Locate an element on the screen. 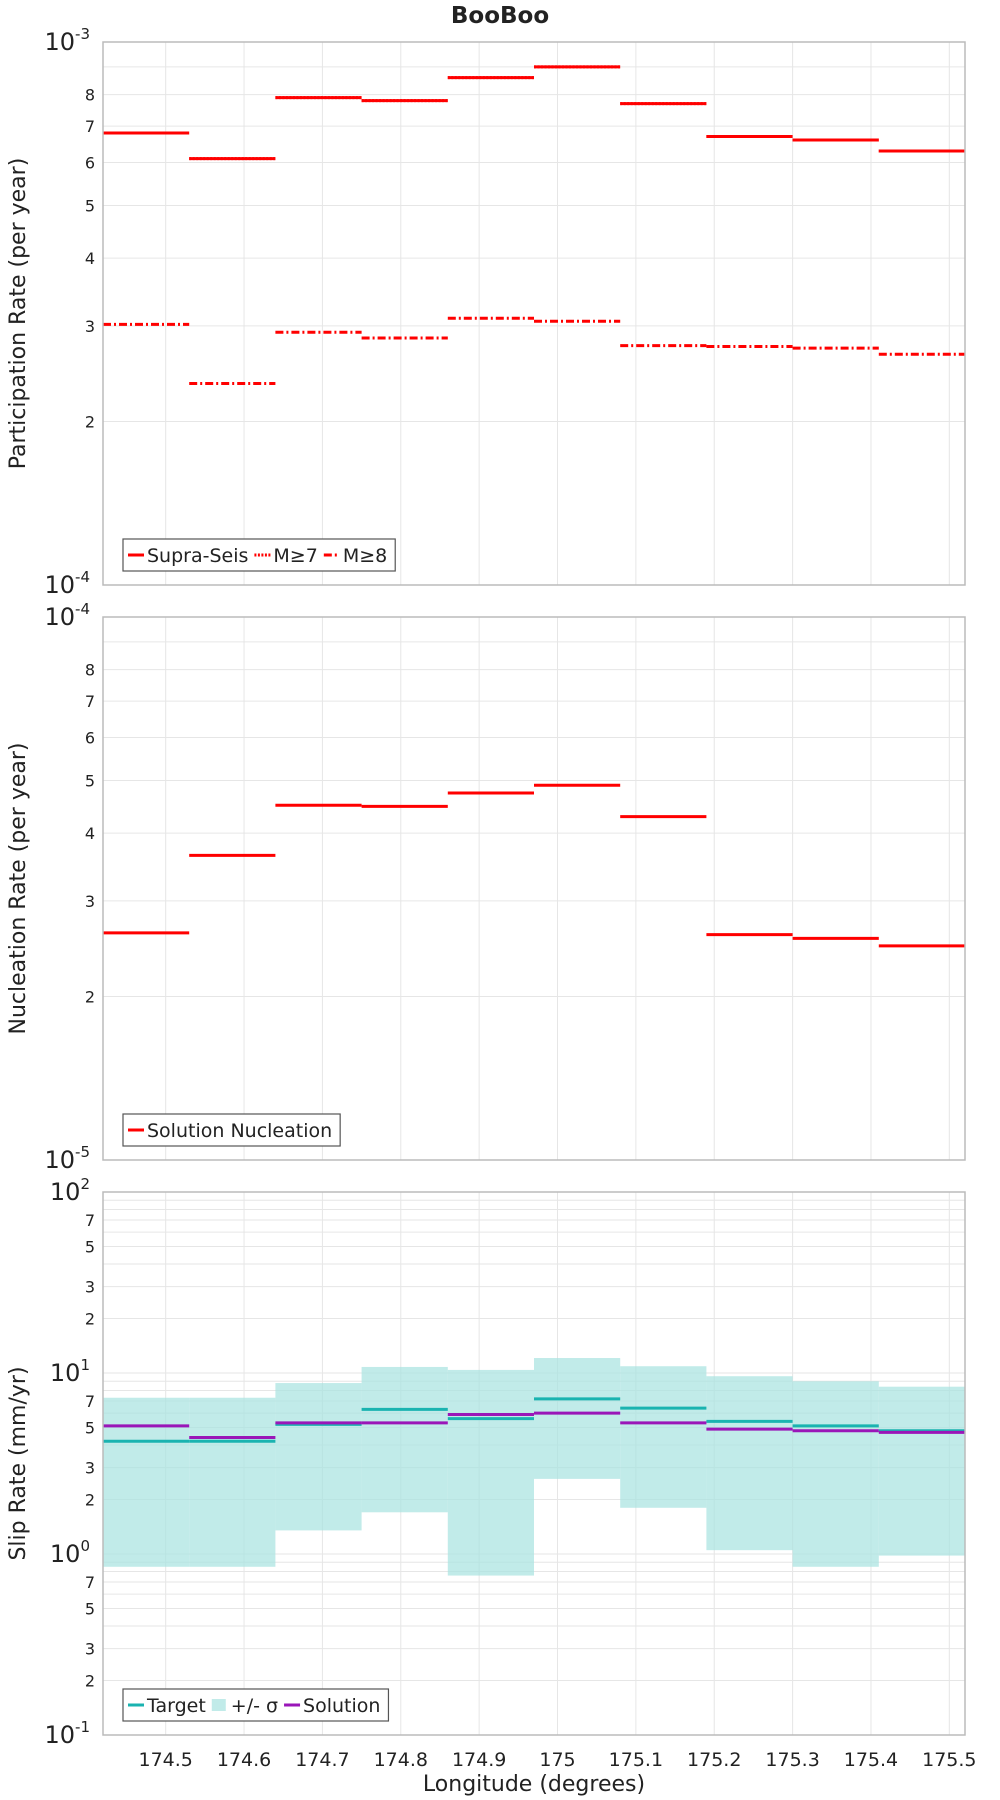 This screenshot has height=1800, width=1000. x-tick-label: 175.5 is located at coordinates (949, 1760).